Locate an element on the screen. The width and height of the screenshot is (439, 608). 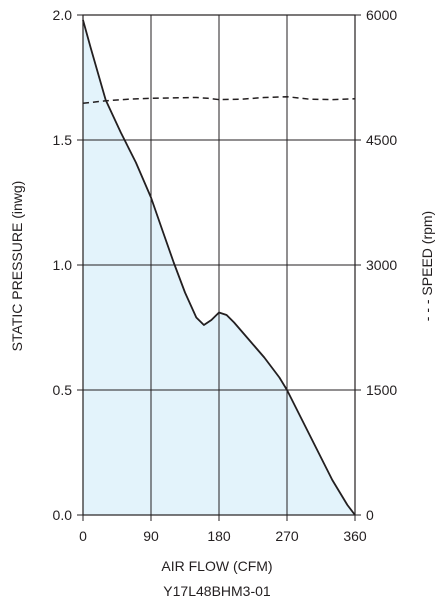
y2-tick-label: 0 is located at coordinates (370, 515).